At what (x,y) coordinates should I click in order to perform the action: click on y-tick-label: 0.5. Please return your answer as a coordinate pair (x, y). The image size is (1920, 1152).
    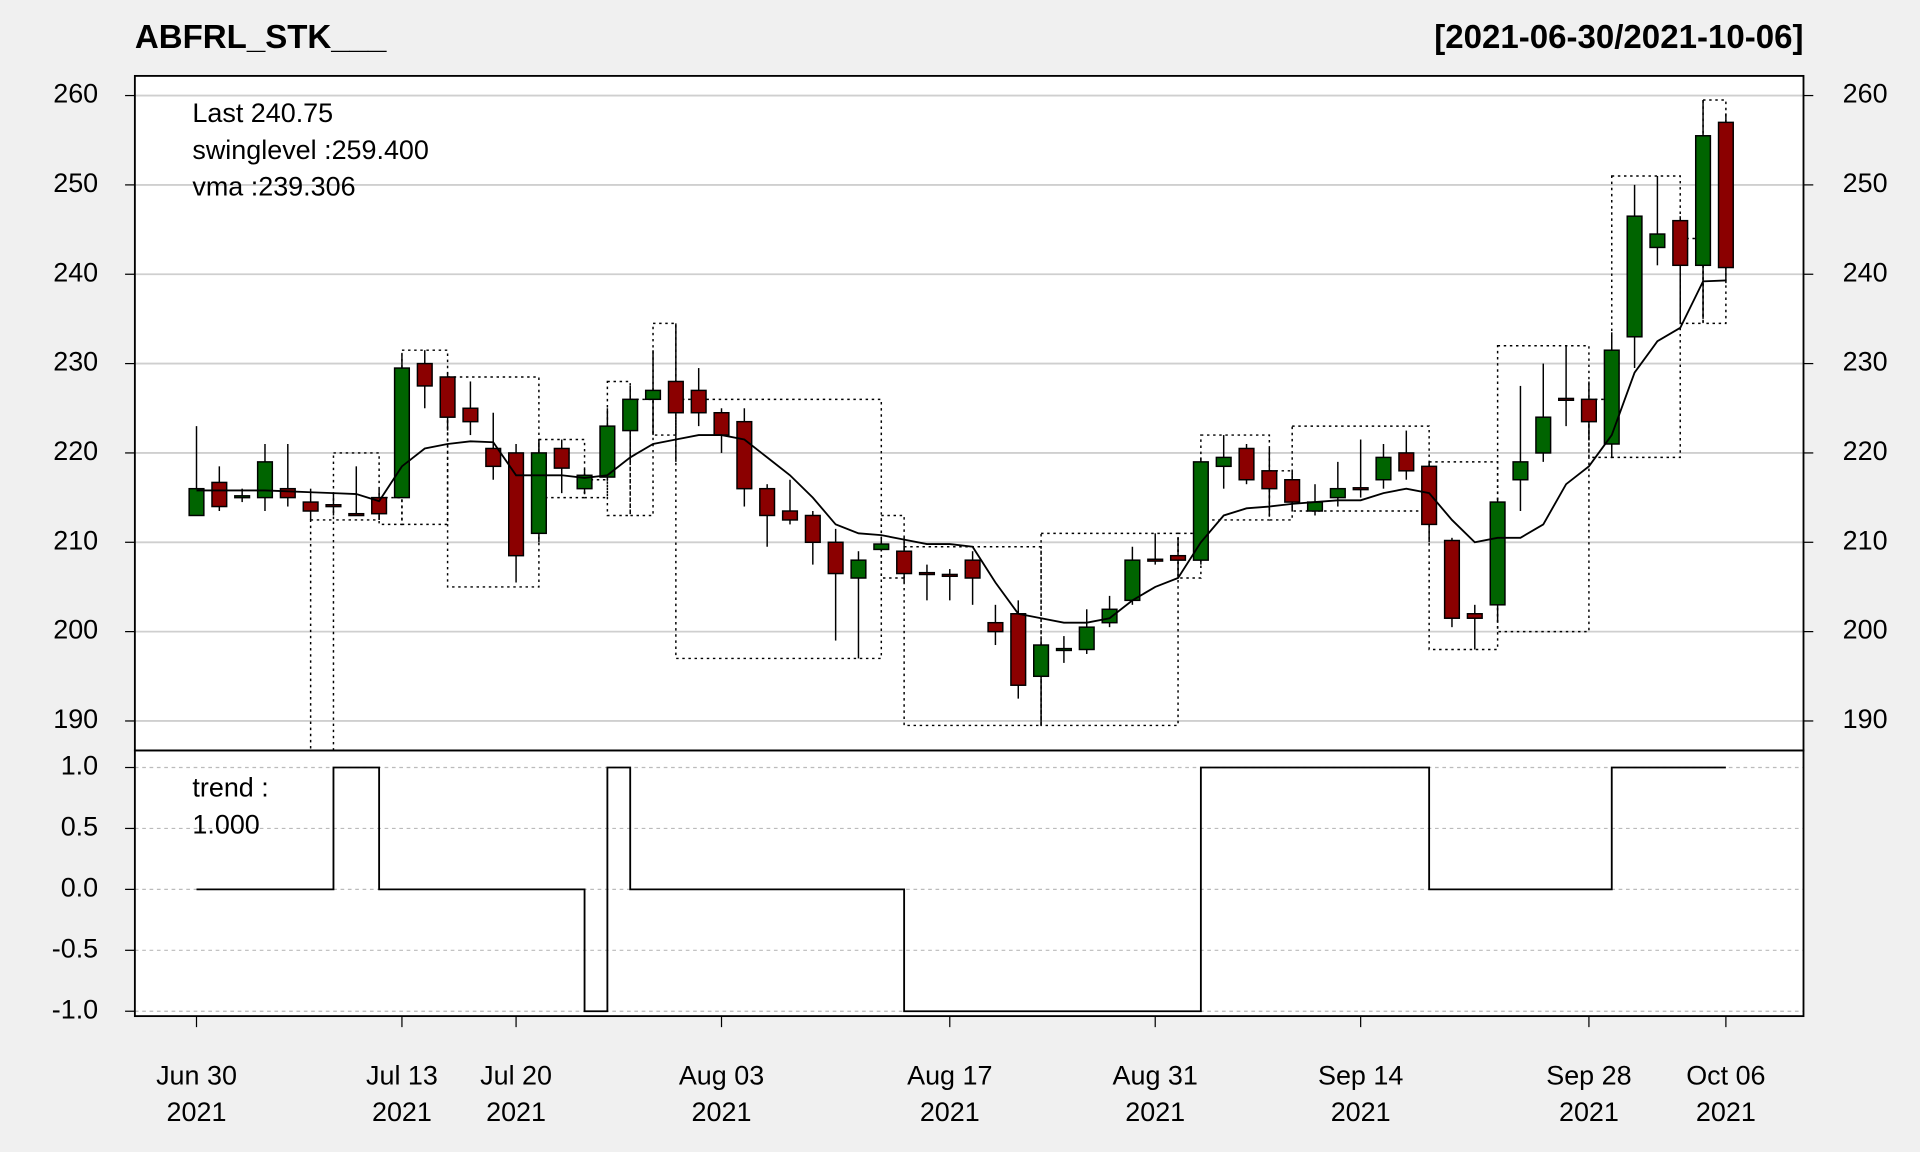
    Looking at the image, I should click on (79, 827).